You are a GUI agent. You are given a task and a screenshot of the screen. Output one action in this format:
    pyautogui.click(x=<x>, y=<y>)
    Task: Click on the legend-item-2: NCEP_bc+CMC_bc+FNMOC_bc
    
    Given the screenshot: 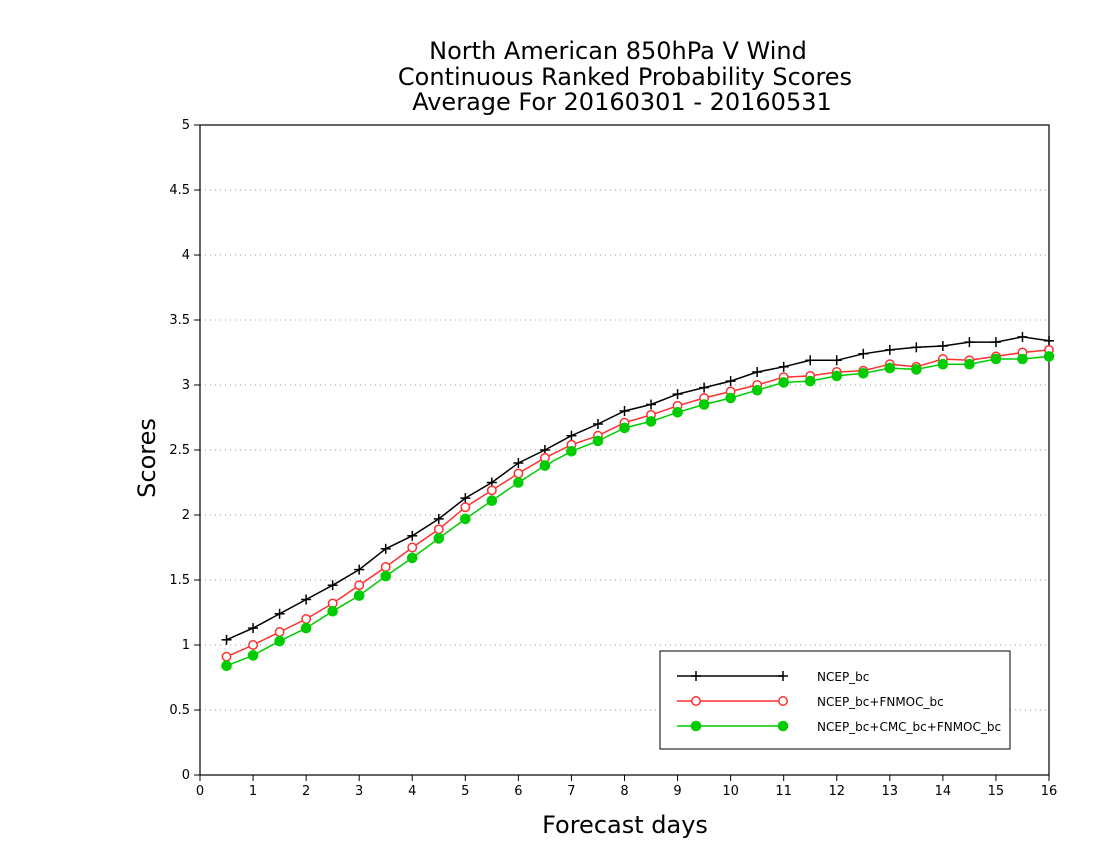 What is the action you would take?
    pyautogui.click(x=839, y=727)
    